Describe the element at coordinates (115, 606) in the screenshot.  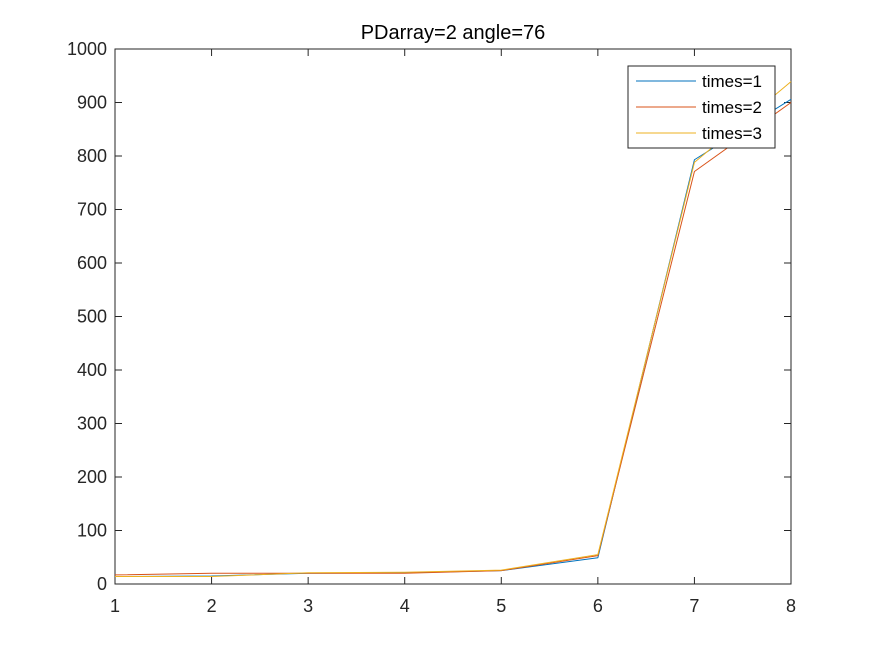
I see `x-tick-label: 1` at that location.